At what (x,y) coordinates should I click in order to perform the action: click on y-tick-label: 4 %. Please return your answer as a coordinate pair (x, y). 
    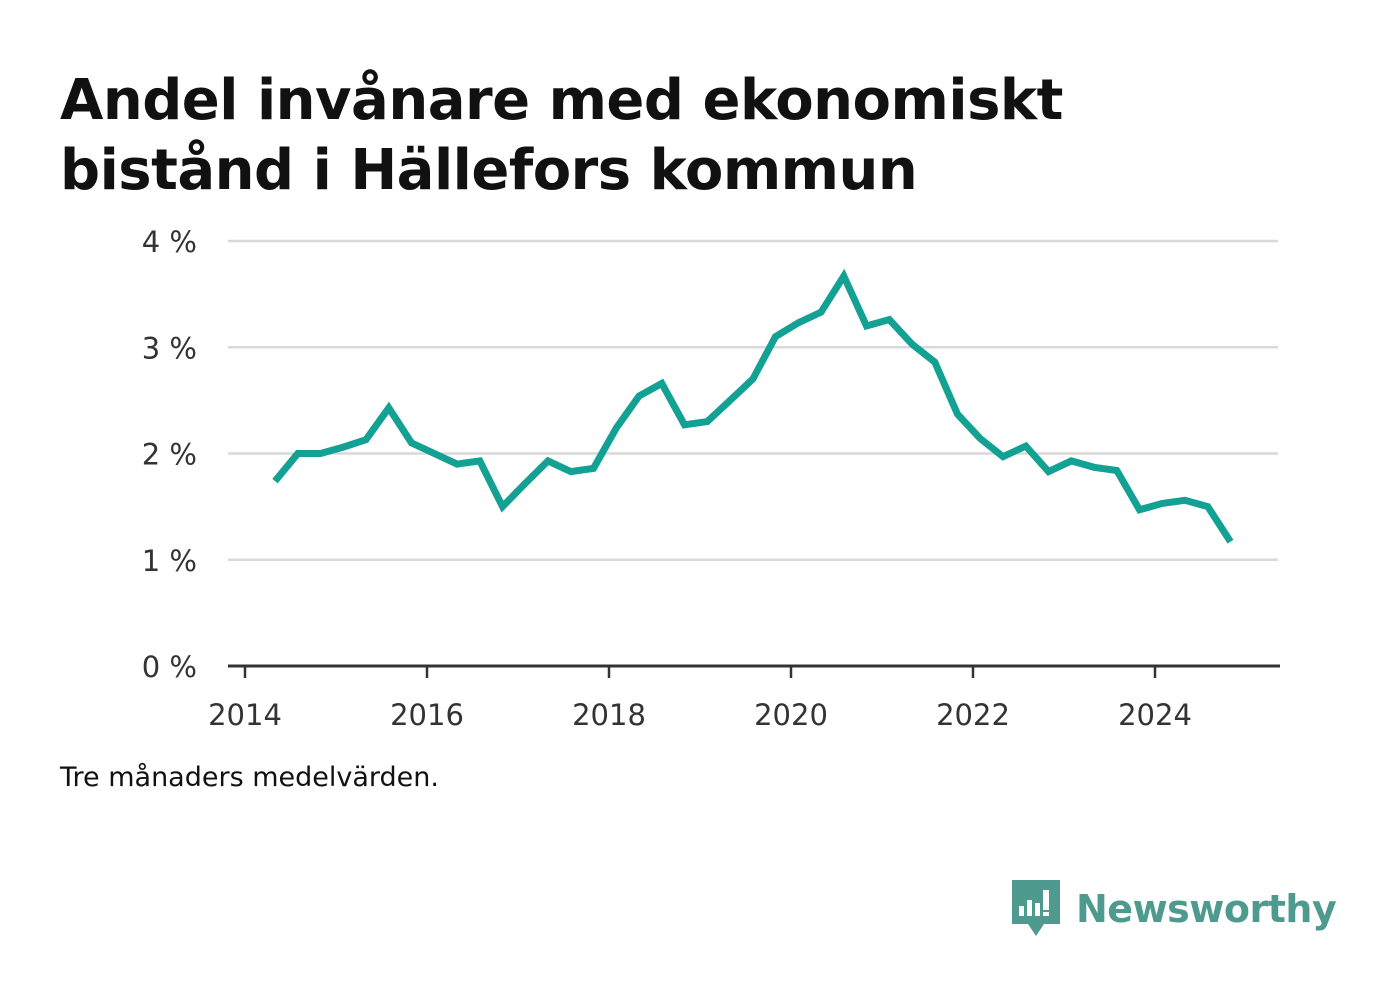
    Looking at the image, I should click on (169, 242).